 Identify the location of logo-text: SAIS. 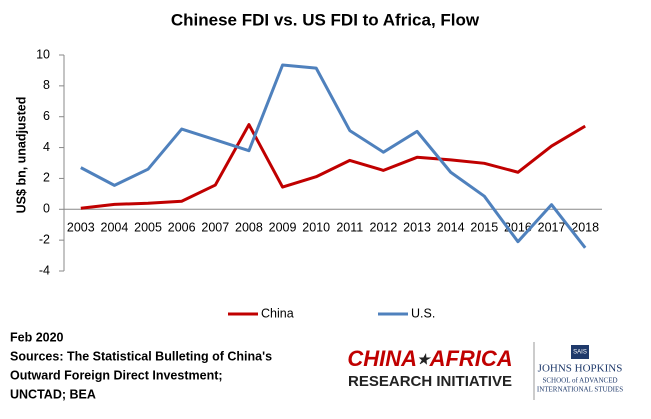
(580, 353).